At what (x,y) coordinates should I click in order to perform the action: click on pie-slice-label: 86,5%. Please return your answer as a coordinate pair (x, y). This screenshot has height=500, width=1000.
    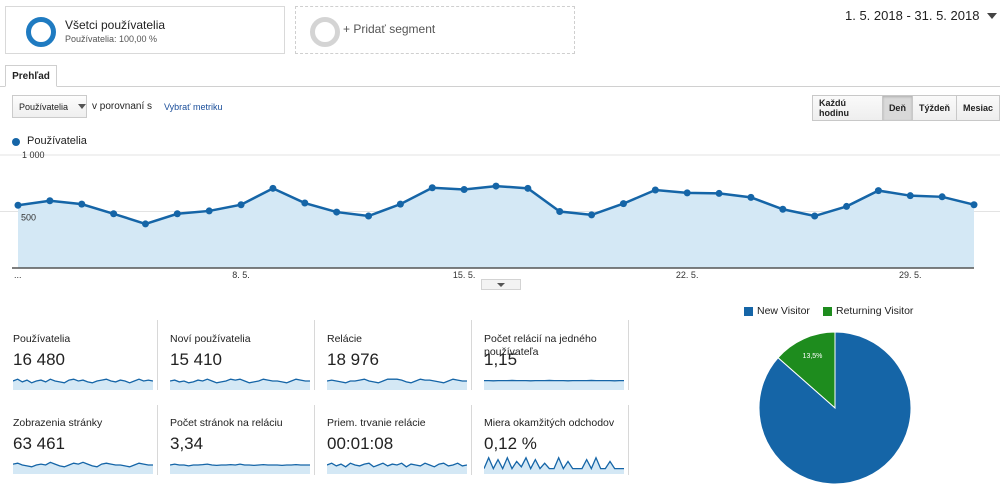
    Looking at the image, I should click on (877, 482).